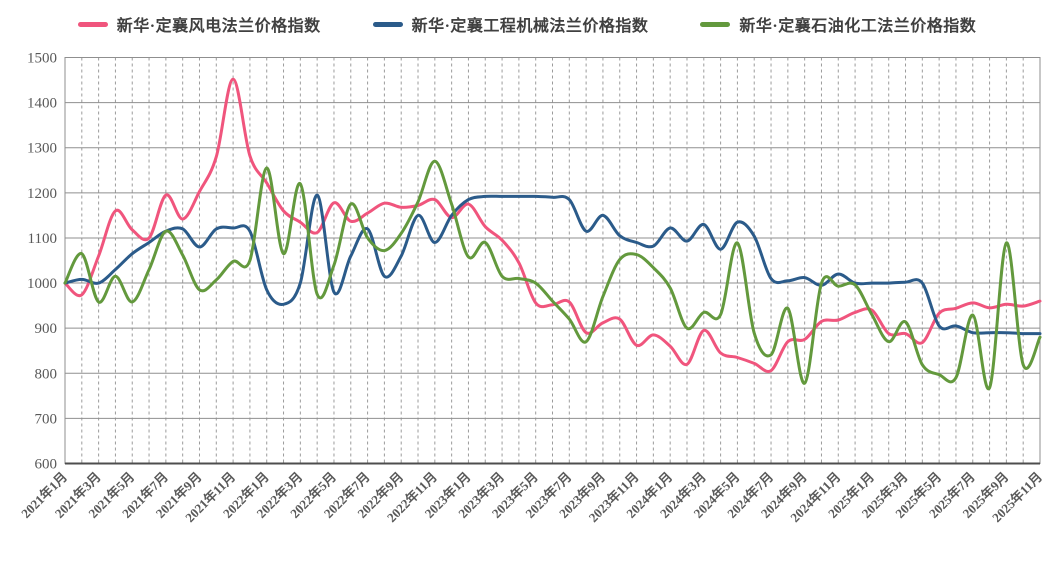  Describe the element at coordinates (92, 24) in the screenshot. I see `legend-line-swatch-pink` at that location.